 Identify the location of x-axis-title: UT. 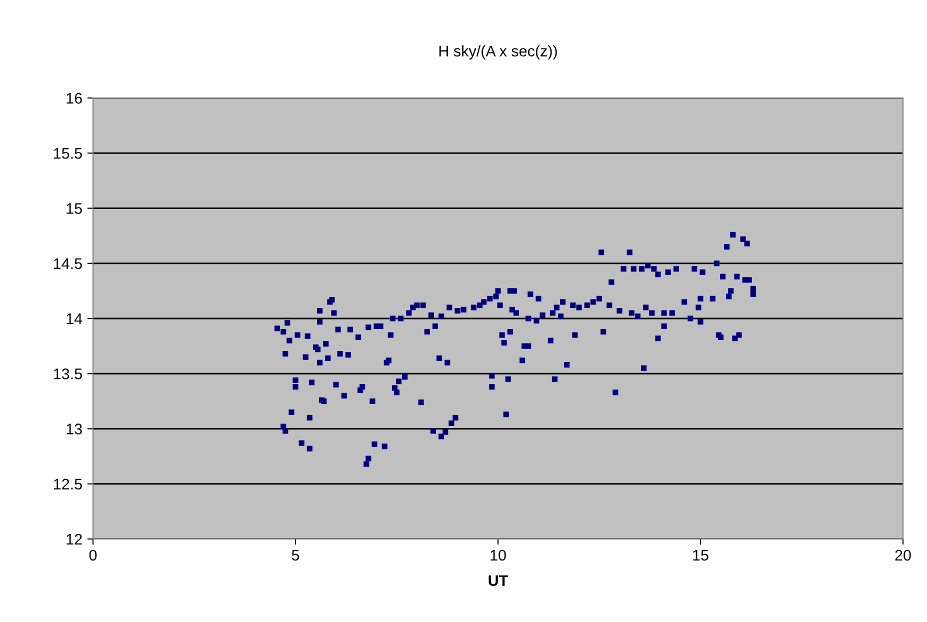
(498, 580).